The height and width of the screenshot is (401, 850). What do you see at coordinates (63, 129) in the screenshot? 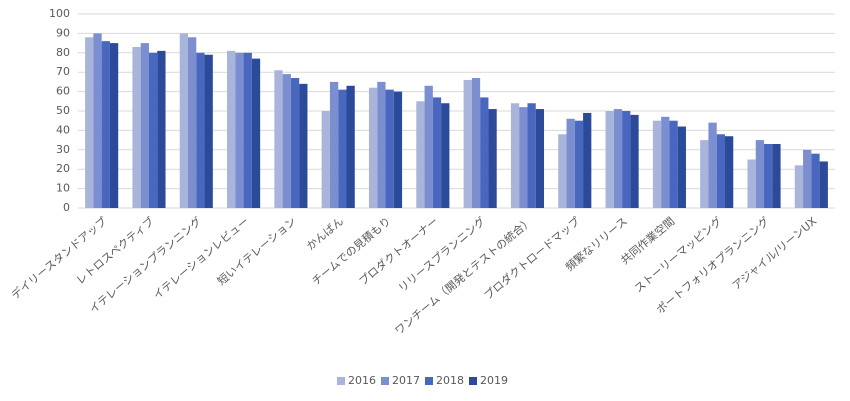
I see `y-tick-label: 40` at bounding box center [63, 129].